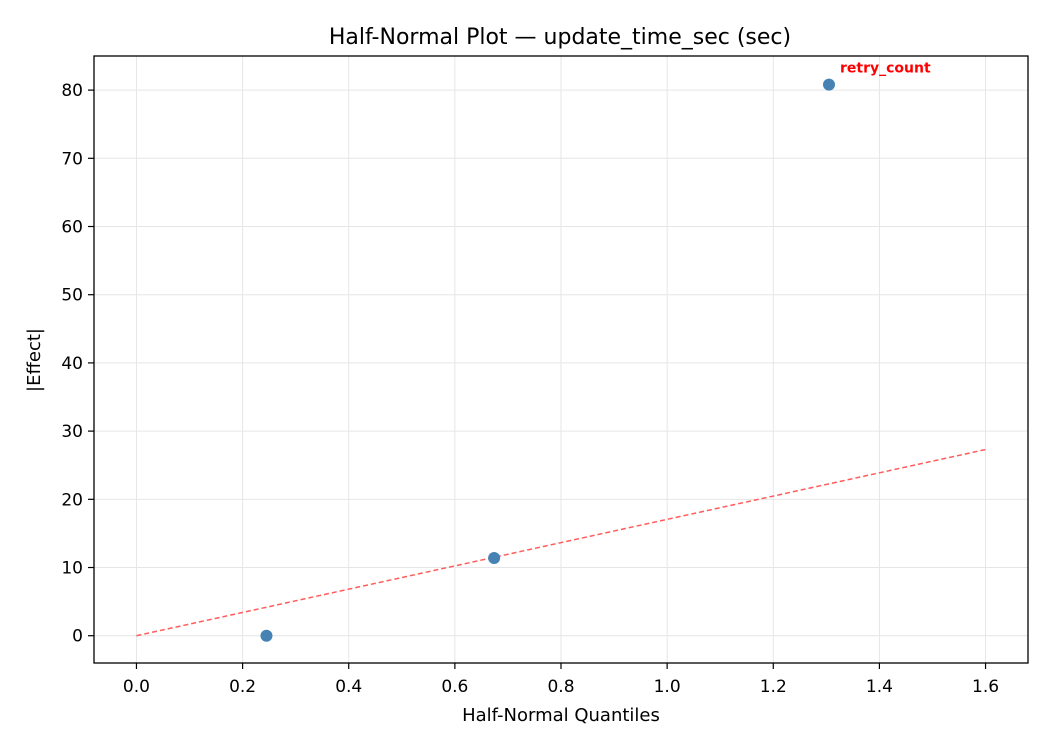  Describe the element at coordinates (560, 687) in the screenshot. I see `x-tick-label: 0.8` at that location.